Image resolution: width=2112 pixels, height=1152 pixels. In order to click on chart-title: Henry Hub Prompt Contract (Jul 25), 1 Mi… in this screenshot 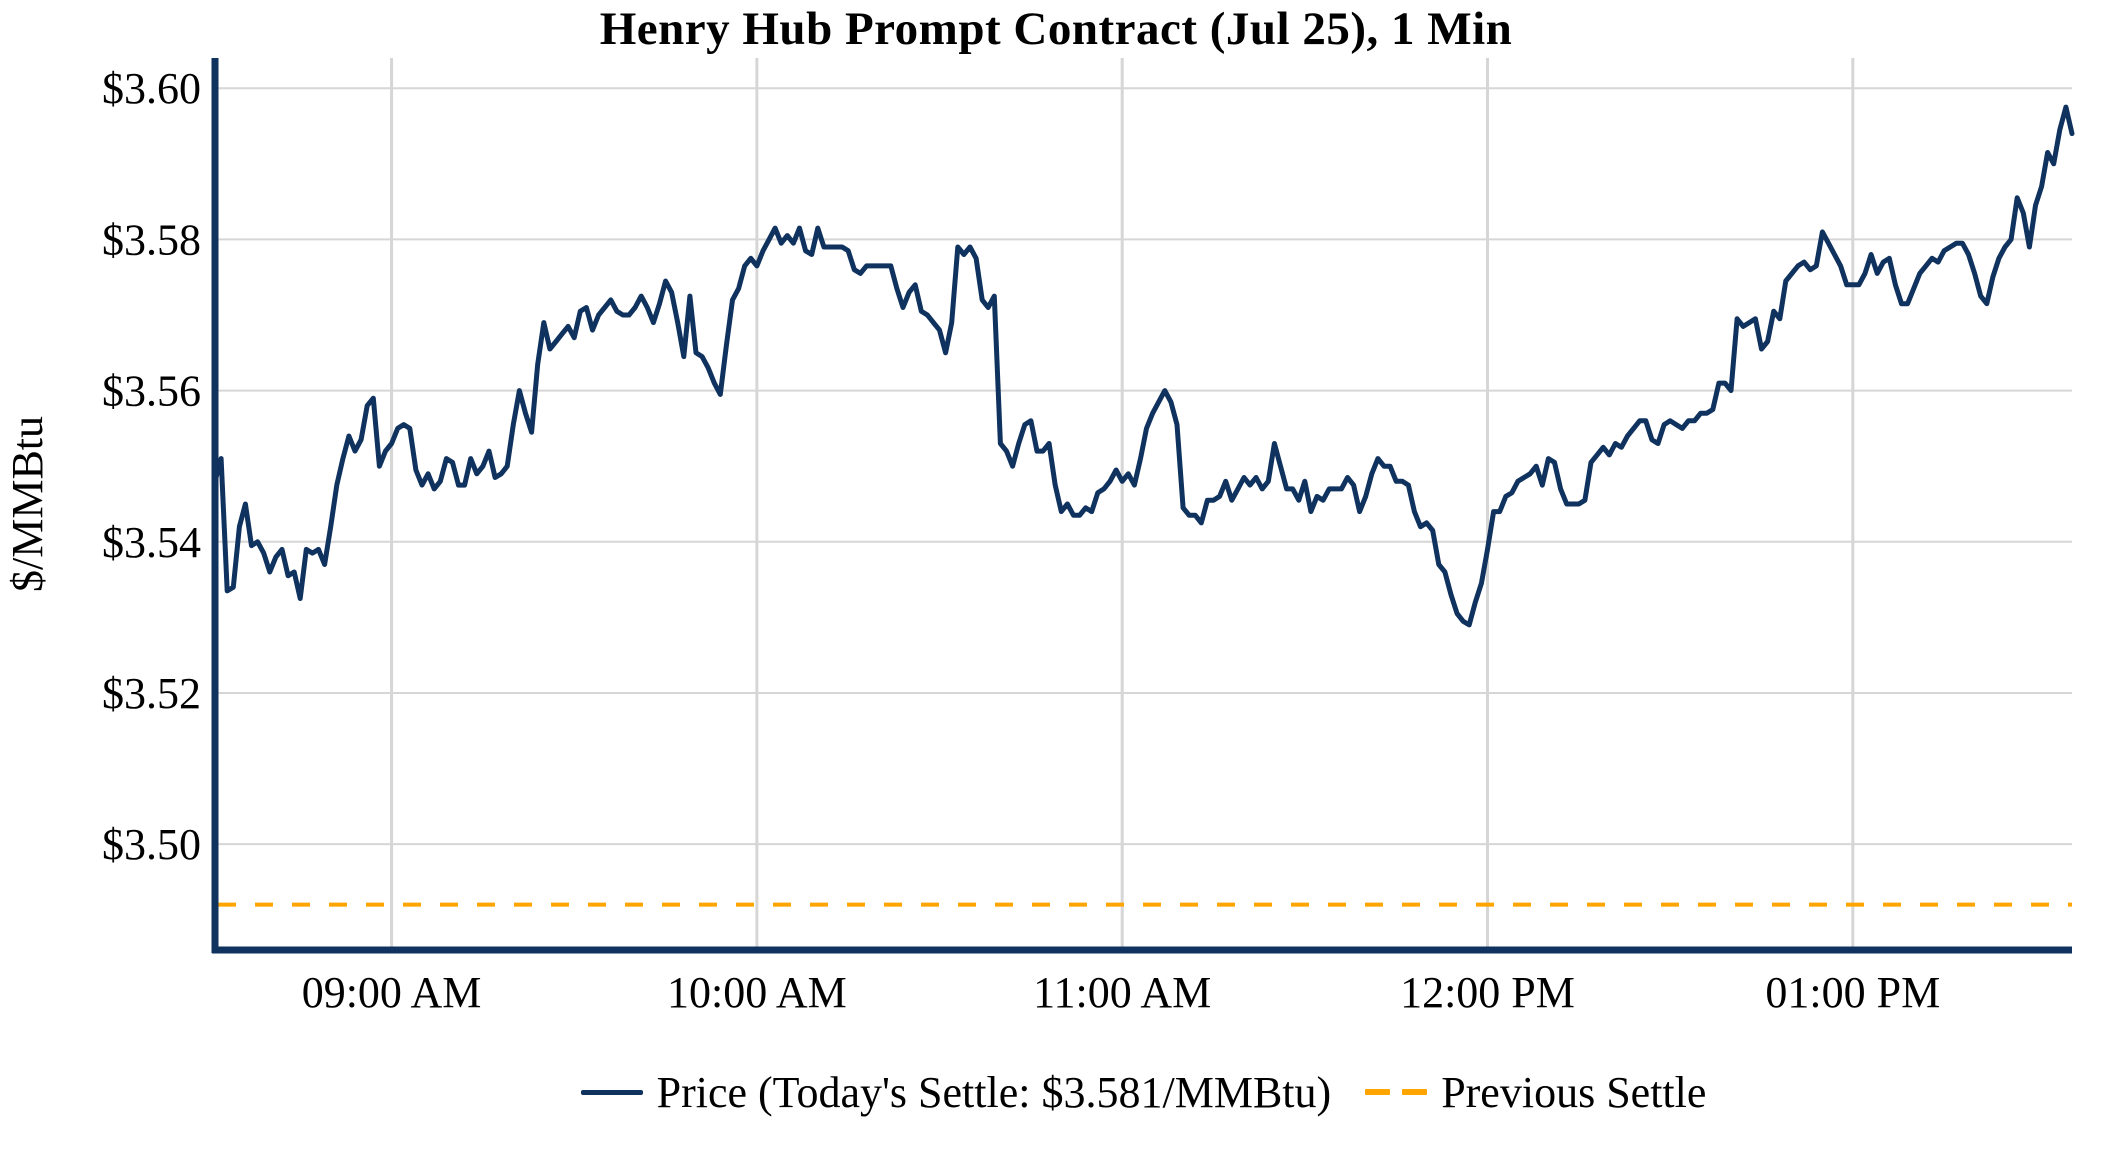, I will do `click(1056, 29)`.